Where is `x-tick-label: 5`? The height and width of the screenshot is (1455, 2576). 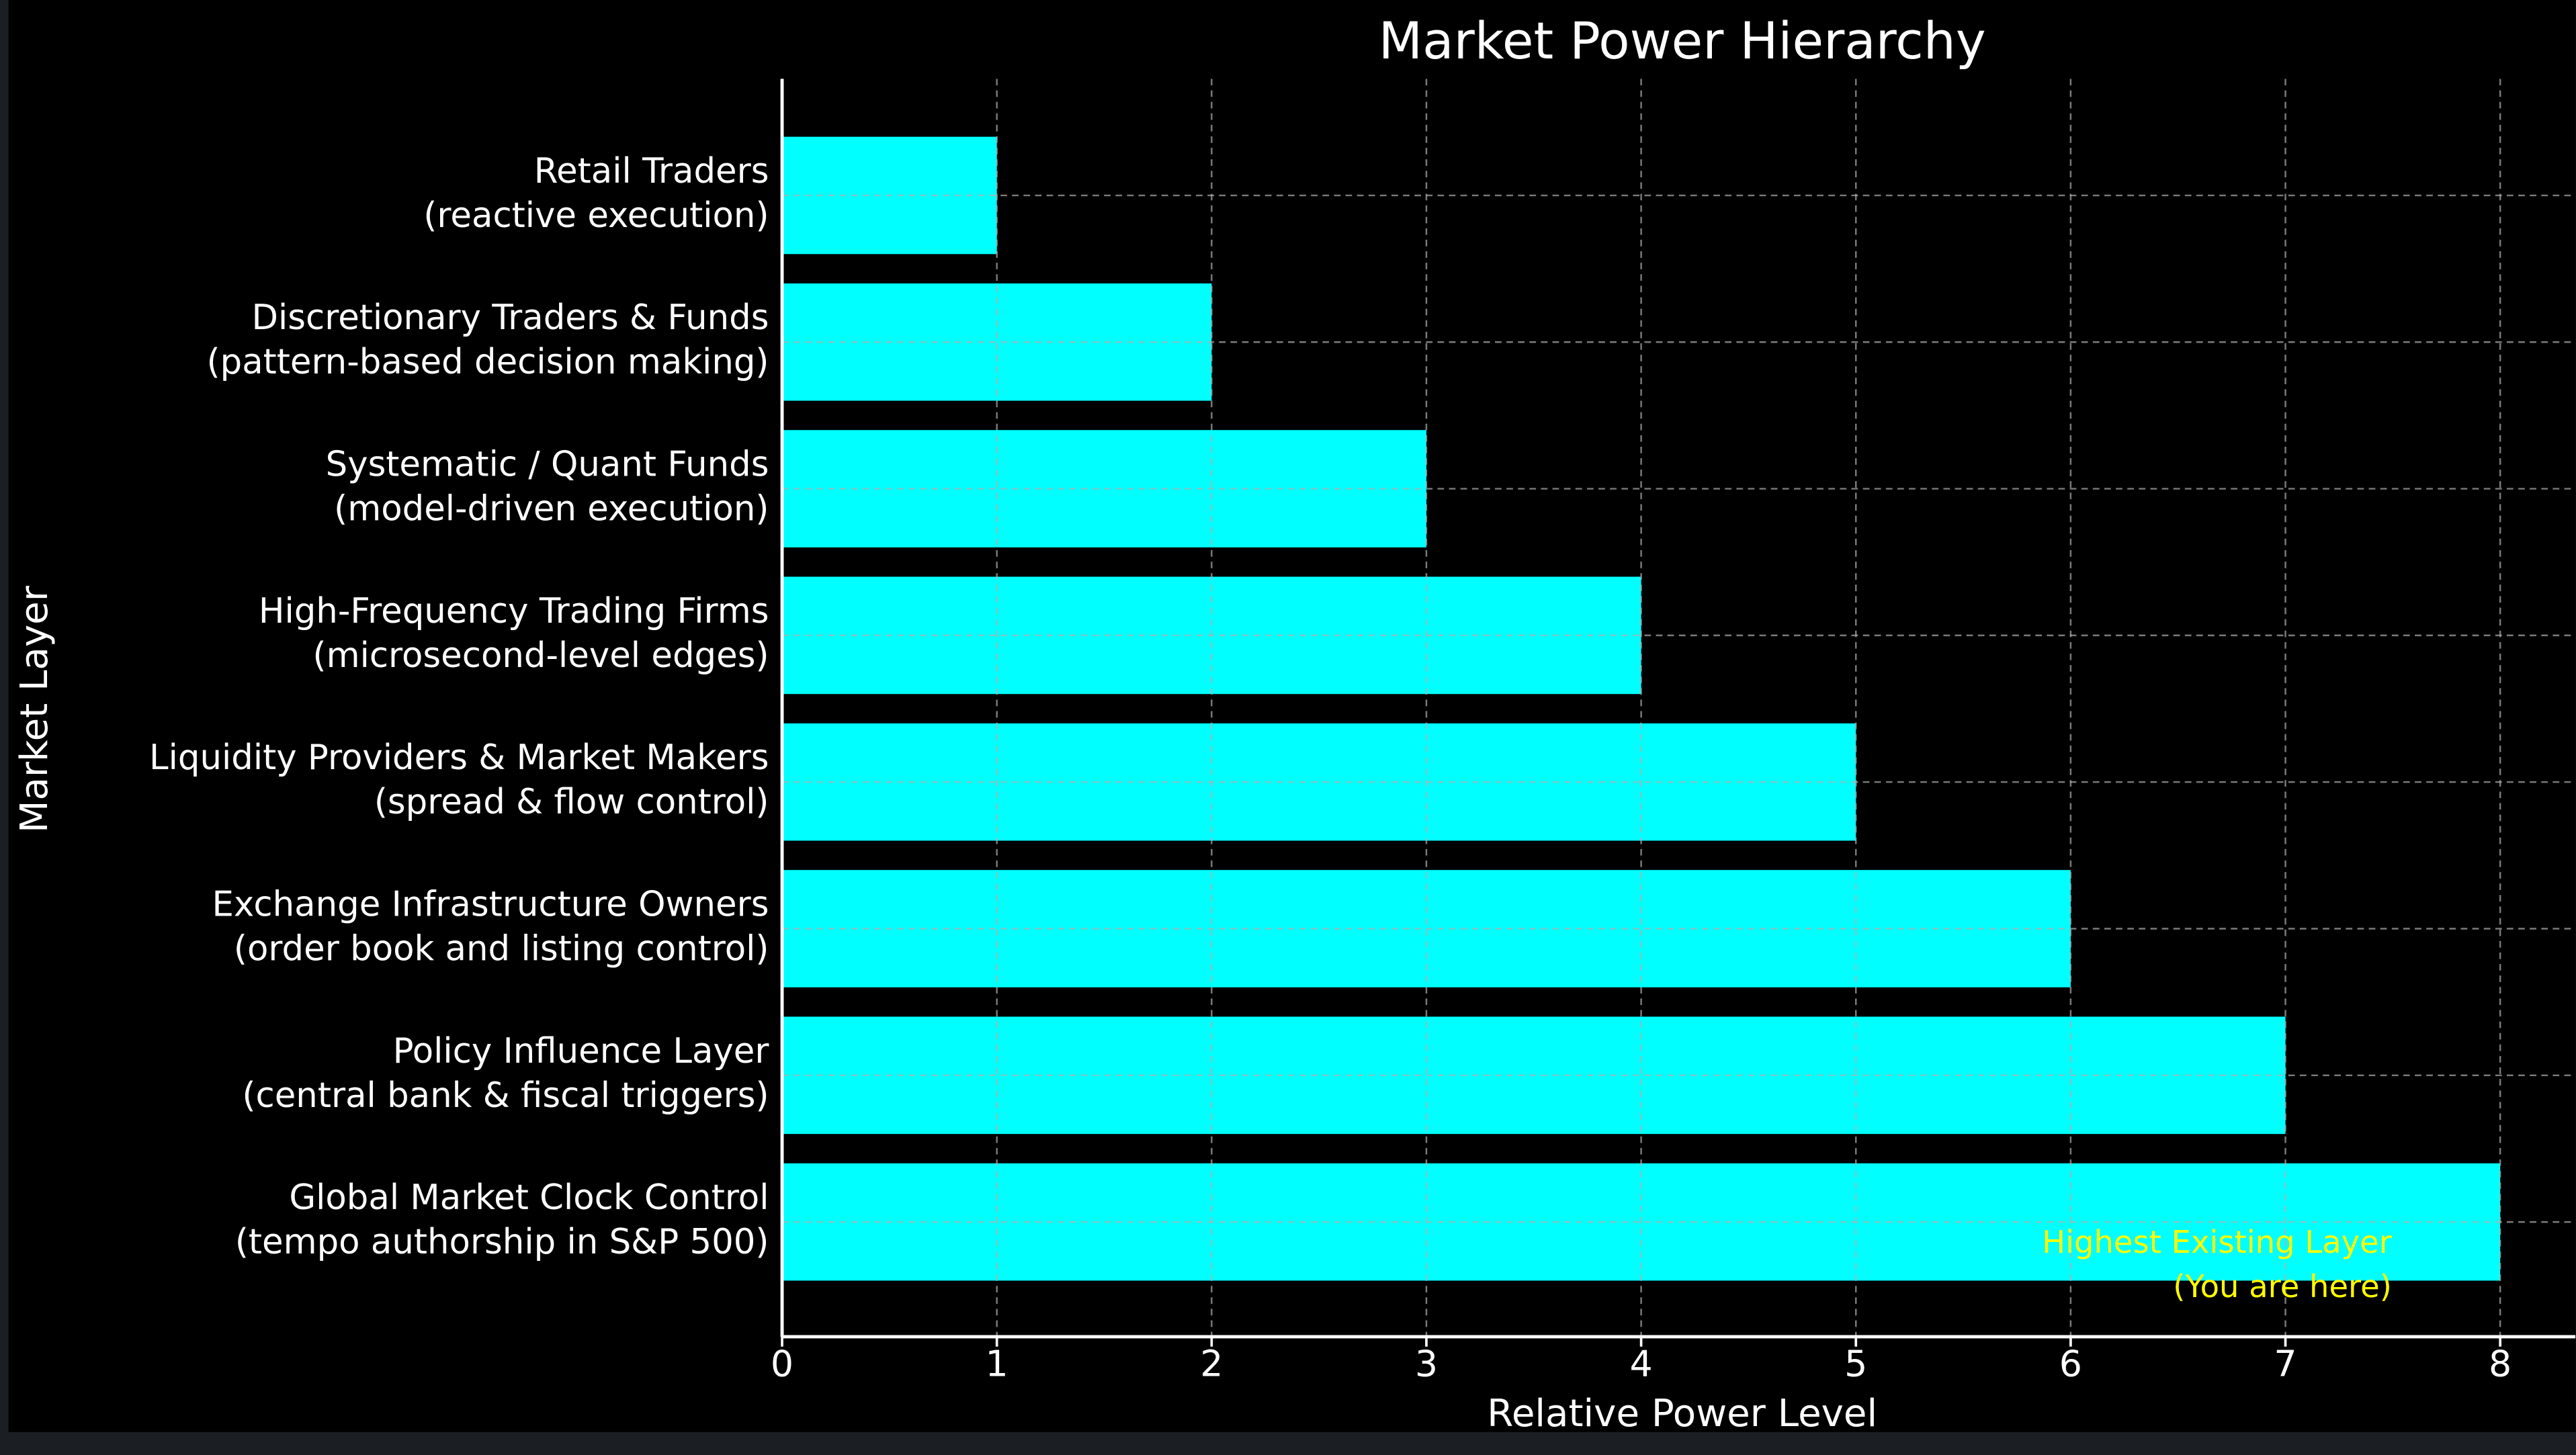 x-tick-label: 5 is located at coordinates (1855, 1364).